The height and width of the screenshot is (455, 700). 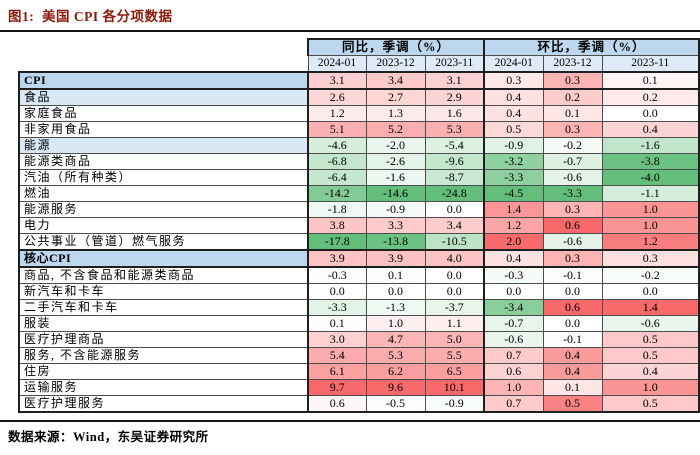 I want to click on date-header: 2024-01, so click(x=337, y=64).